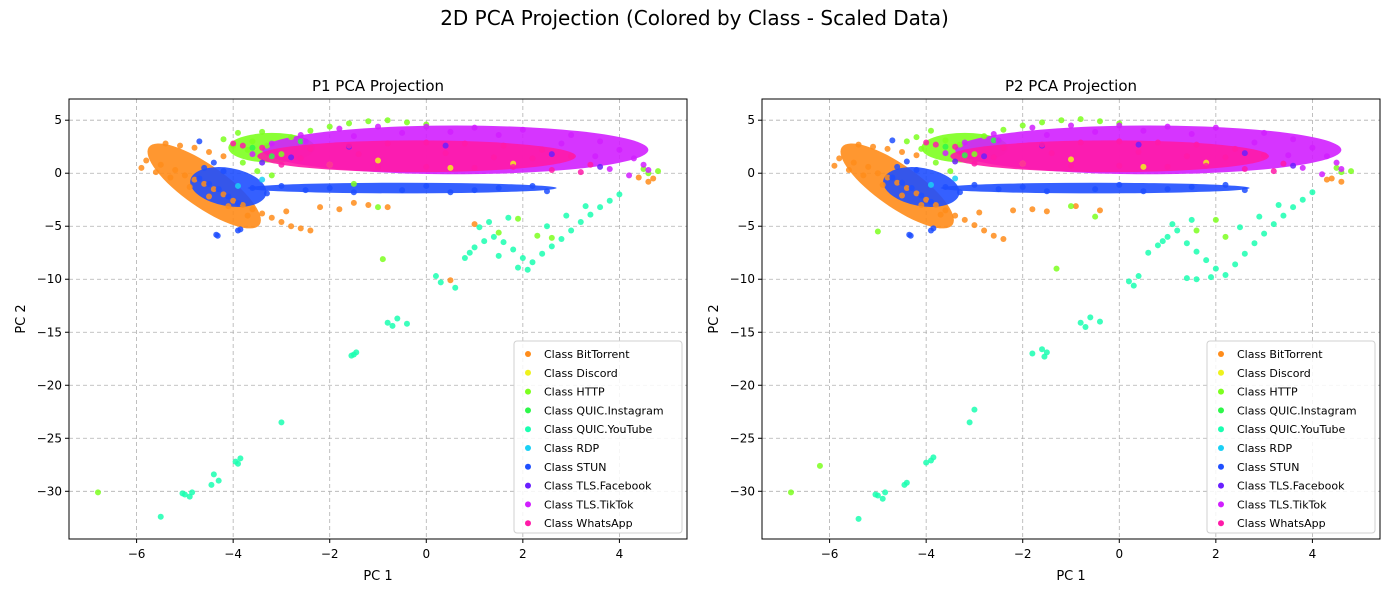  I want to click on x-axis-label: PC 1, so click(377, 576).